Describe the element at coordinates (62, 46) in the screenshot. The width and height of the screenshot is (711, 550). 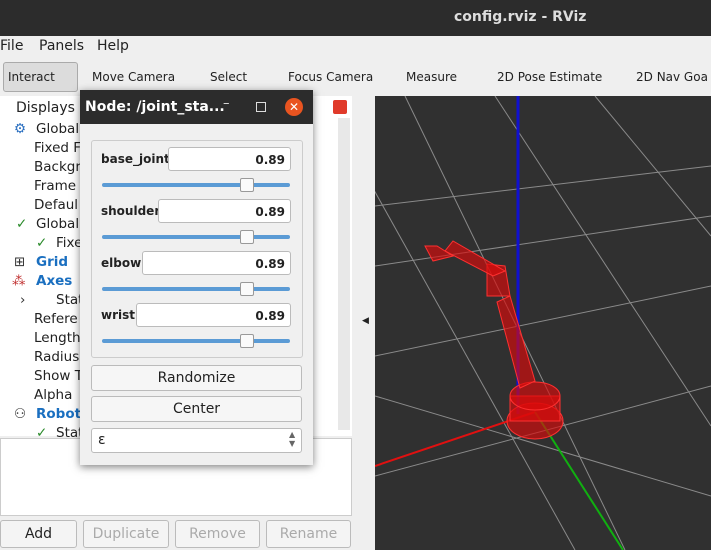
I see `menu-item: Panels` at that location.